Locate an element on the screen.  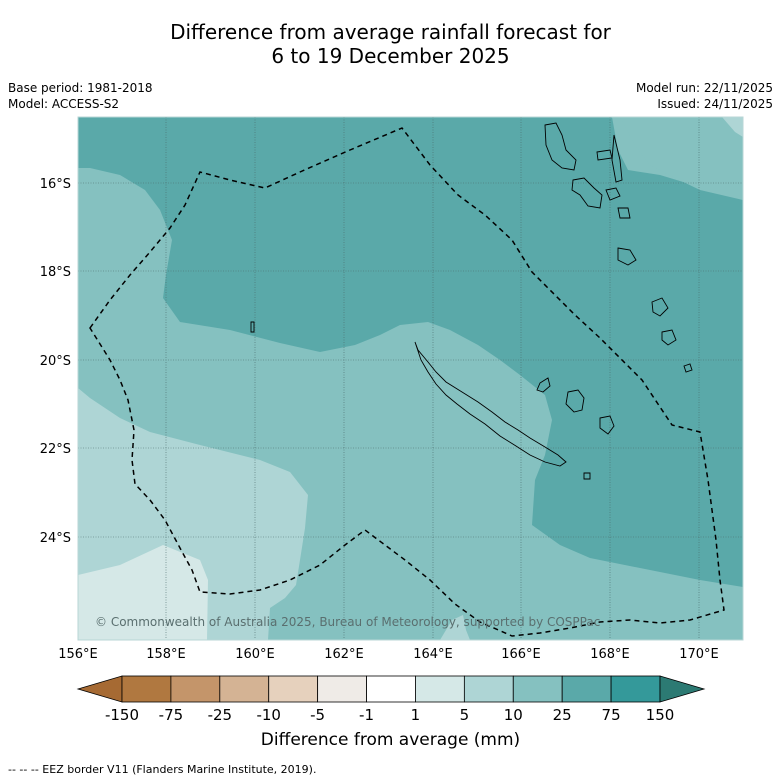
island-g is located at coordinates (613, 194).